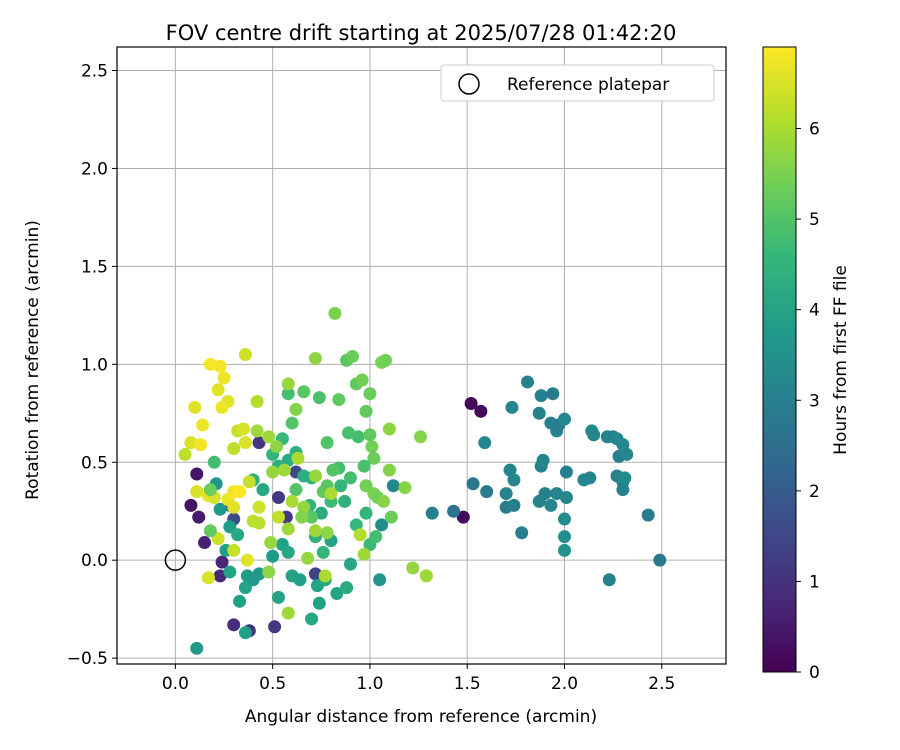 The width and height of the screenshot is (900, 750). I want to click on legend-label: Reference platepar, so click(588, 85).